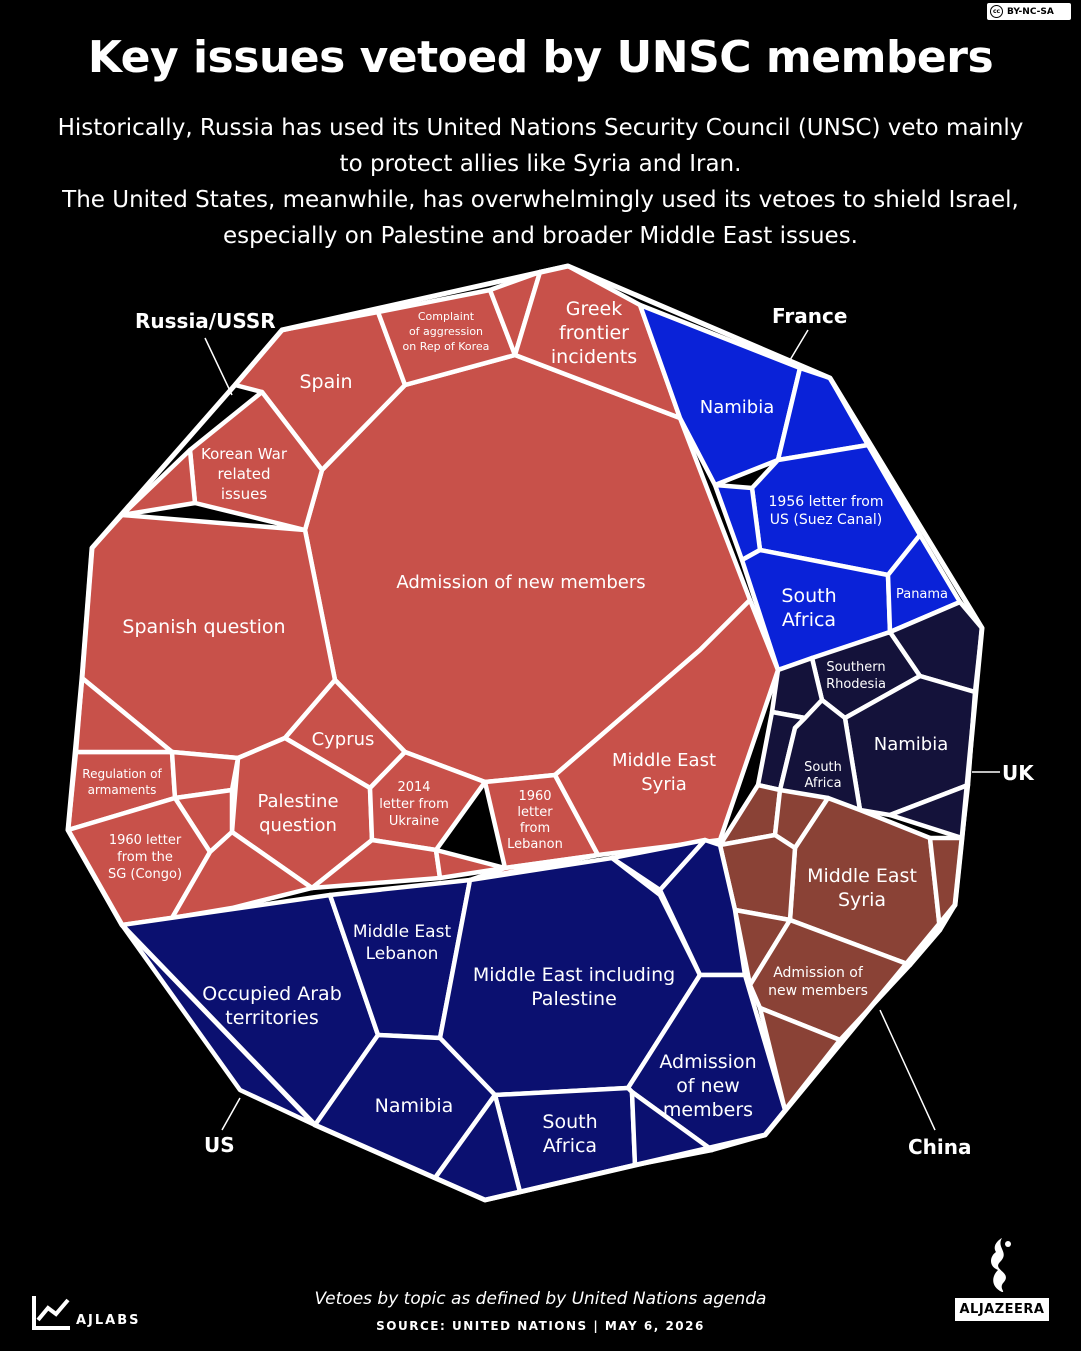  I want to click on leader-china, so click(907, 1070).